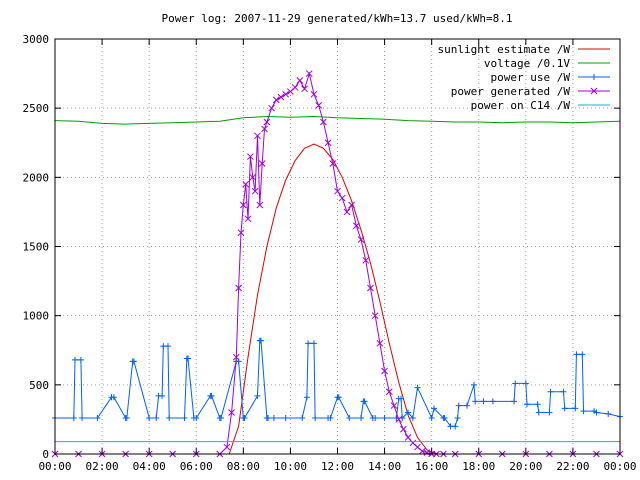  I want to click on legend-label: sunlight estimate /W, so click(504, 49).